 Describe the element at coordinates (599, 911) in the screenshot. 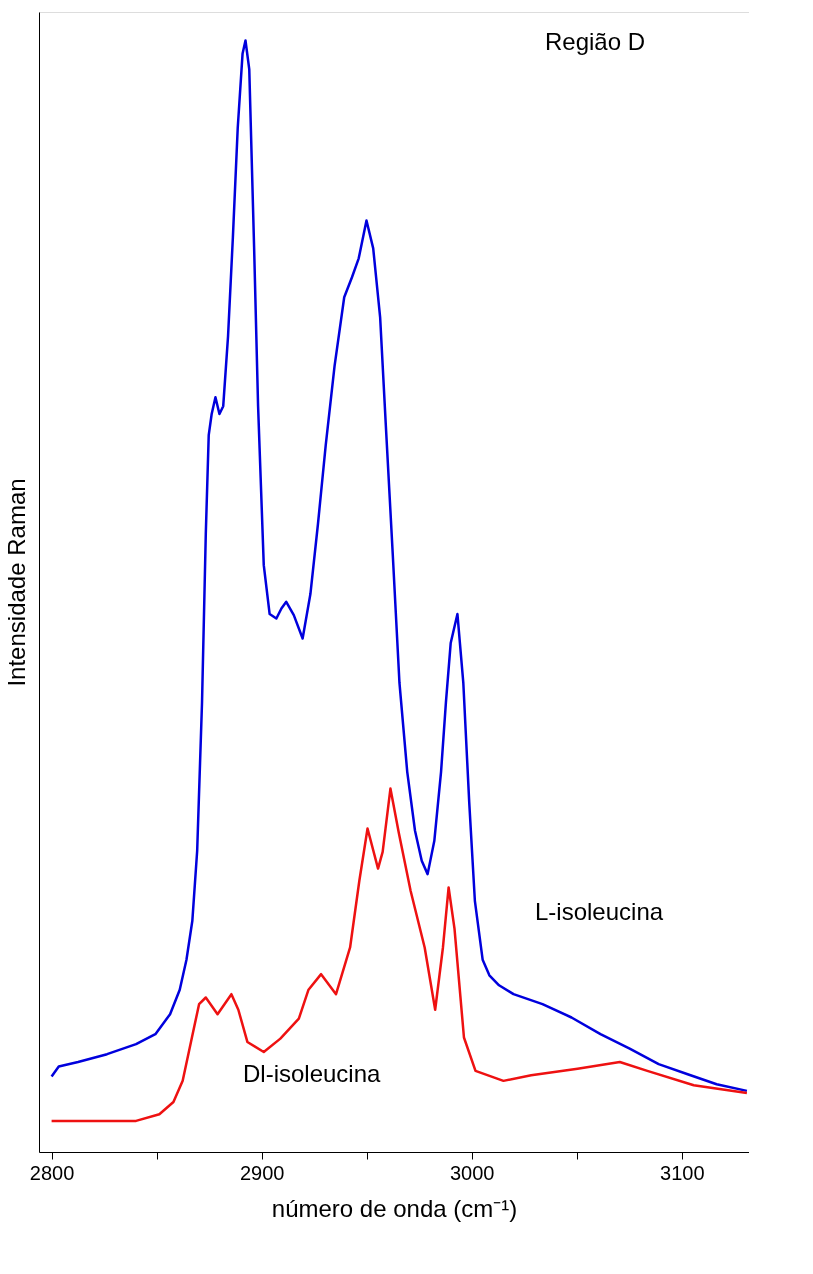

I see `text: L-isoleucina` at that location.